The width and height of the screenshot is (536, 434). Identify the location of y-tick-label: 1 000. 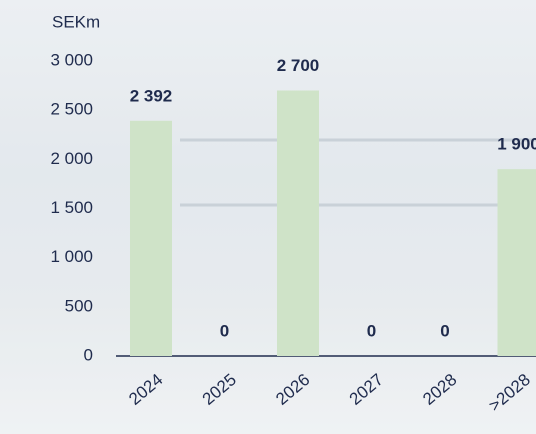
(71, 256).